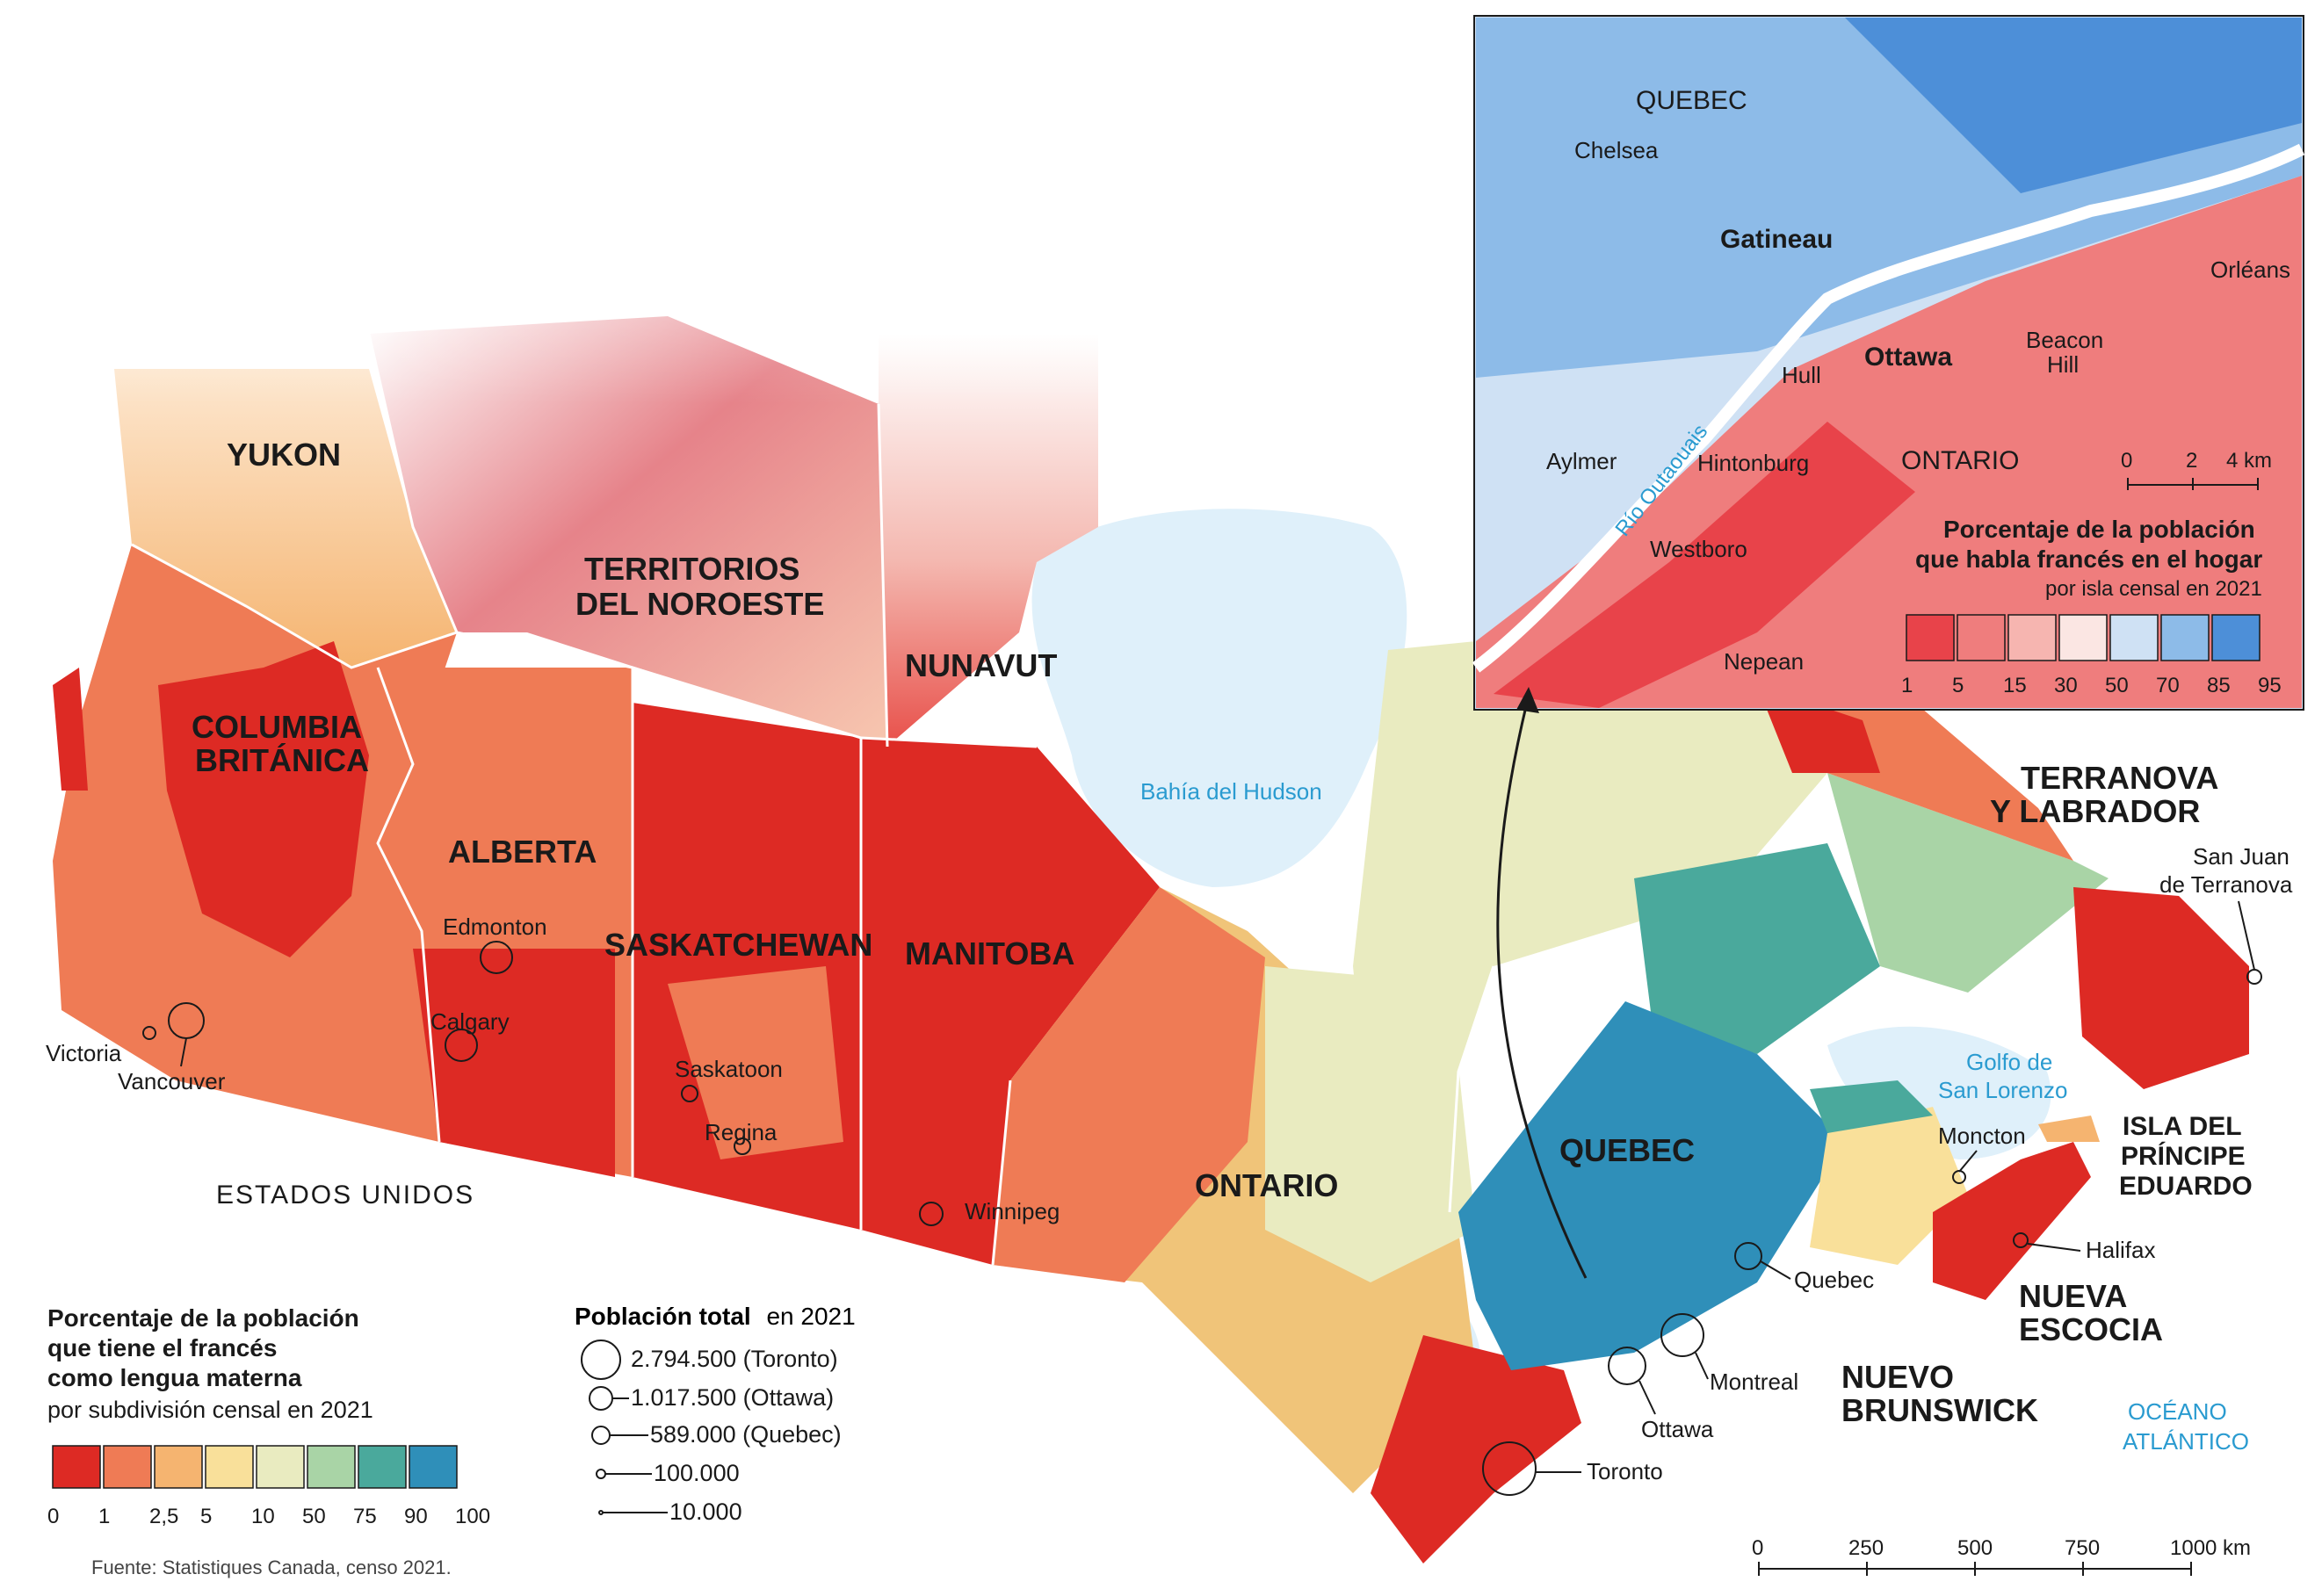 Image resolution: width=2322 pixels, height=1596 pixels. I want to click on label-stjohns-1: San Juan, so click(2241, 856).